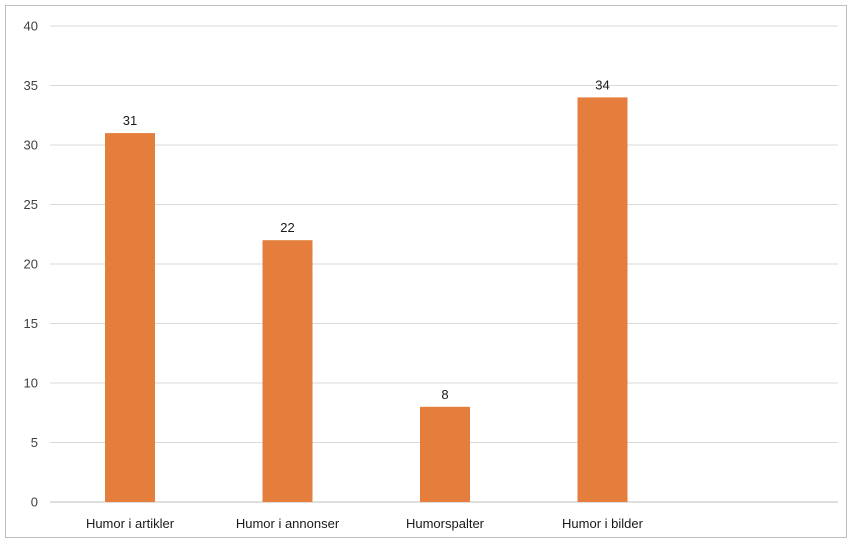 This screenshot has height=544, width=854. I want to click on y-tick-label: 10, so click(31, 383).